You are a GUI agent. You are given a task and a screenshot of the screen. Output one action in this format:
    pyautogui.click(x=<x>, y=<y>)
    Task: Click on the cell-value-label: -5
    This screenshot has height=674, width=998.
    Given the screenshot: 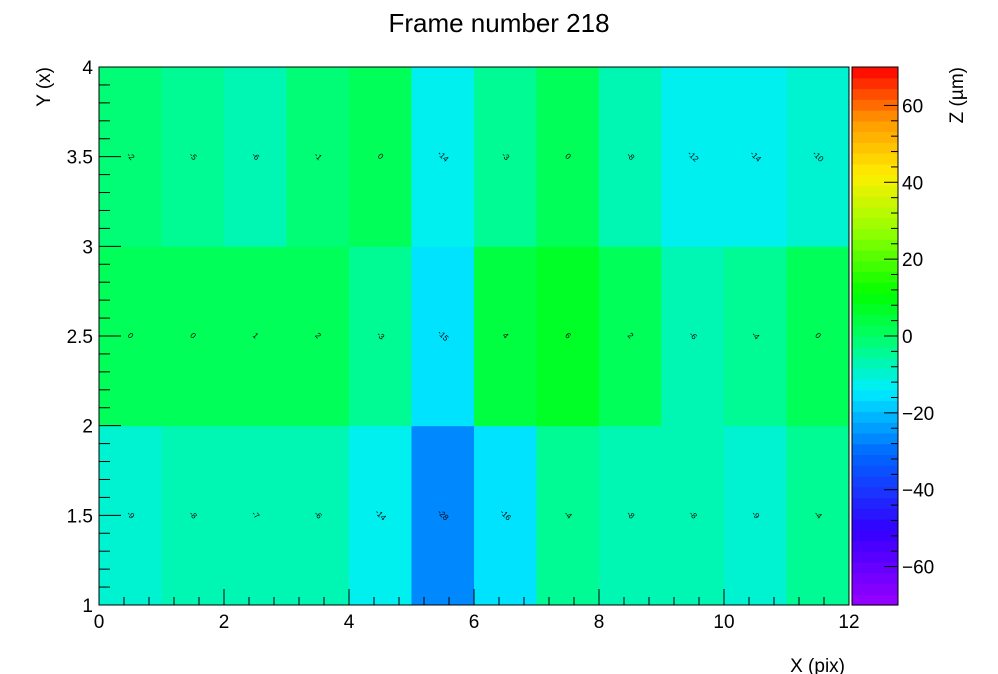 What is the action you would take?
    pyautogui.click(x=193, y=157)
    